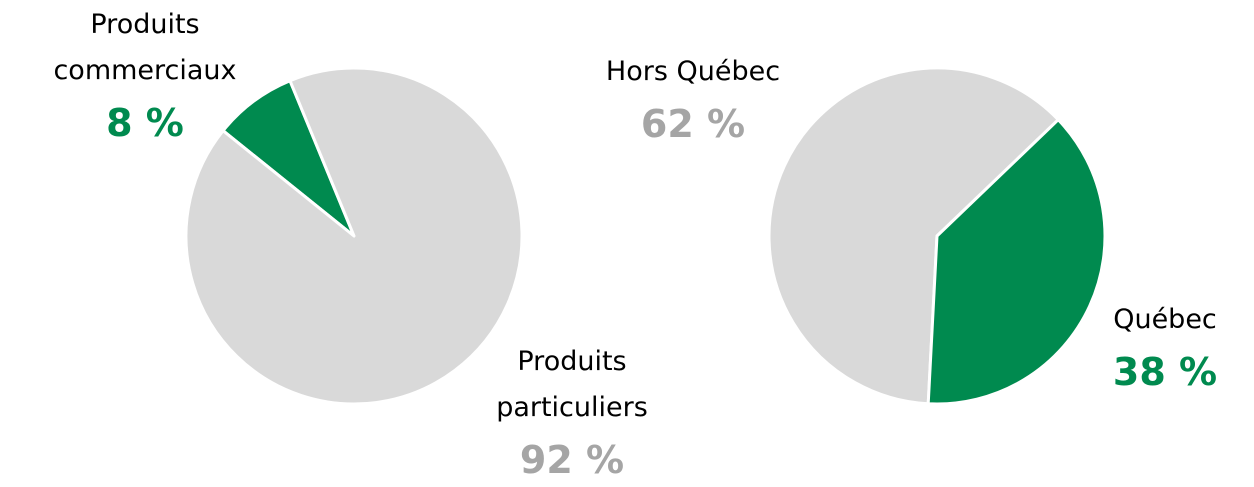  I want to click on slice-value: 38 %, so click(1165, 372).